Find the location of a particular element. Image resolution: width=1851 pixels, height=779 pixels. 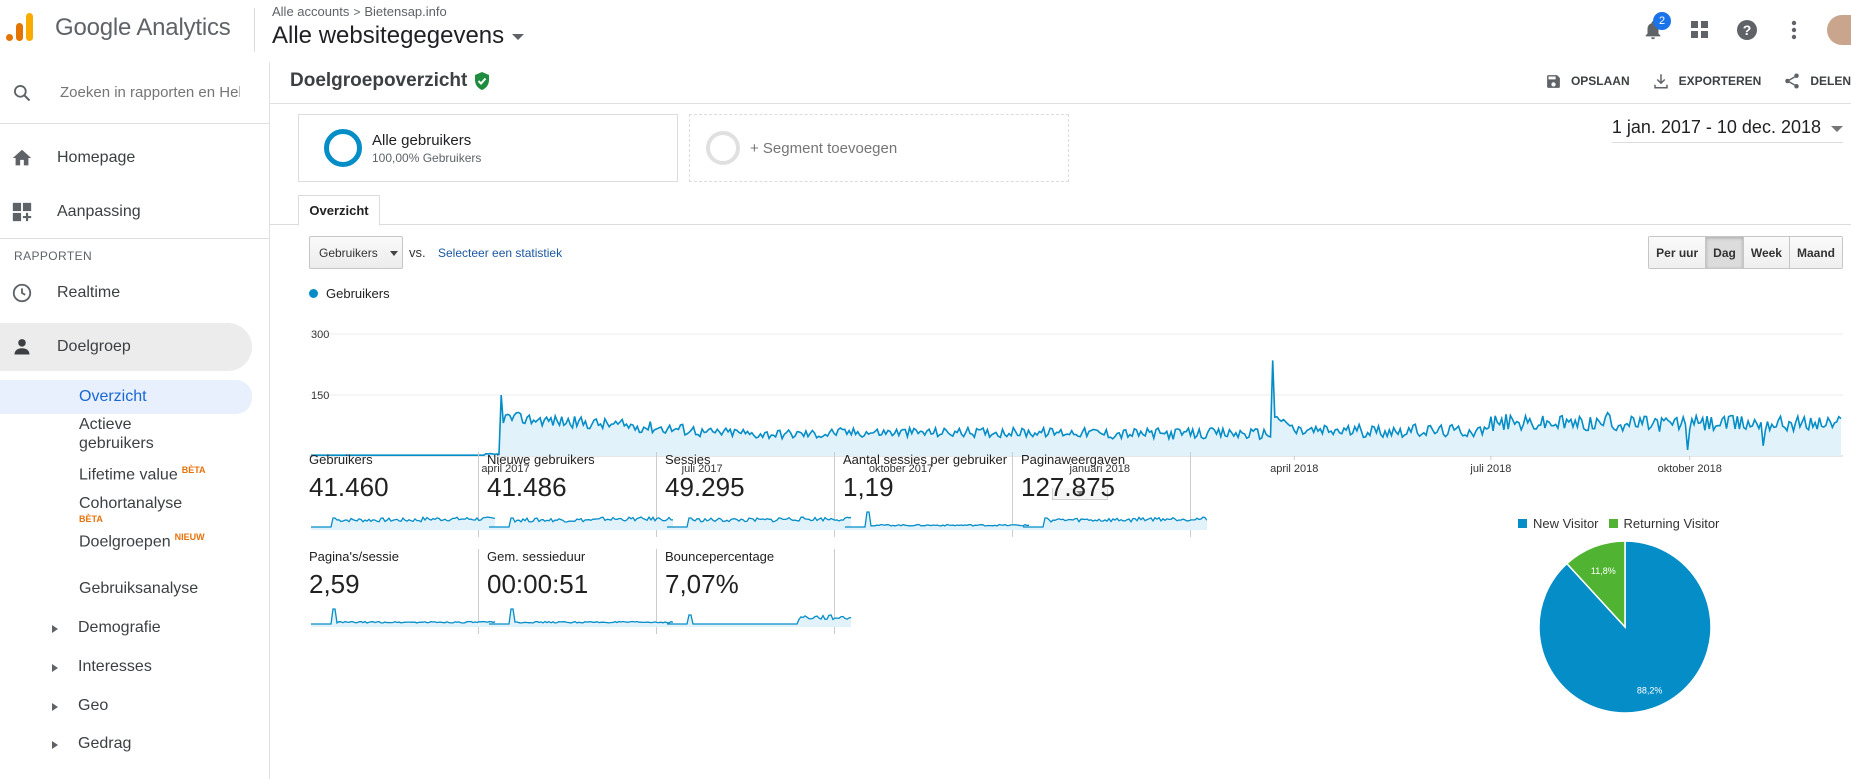

sidebar-group-behavior: Gedrag is located at coordinates (126, 746).